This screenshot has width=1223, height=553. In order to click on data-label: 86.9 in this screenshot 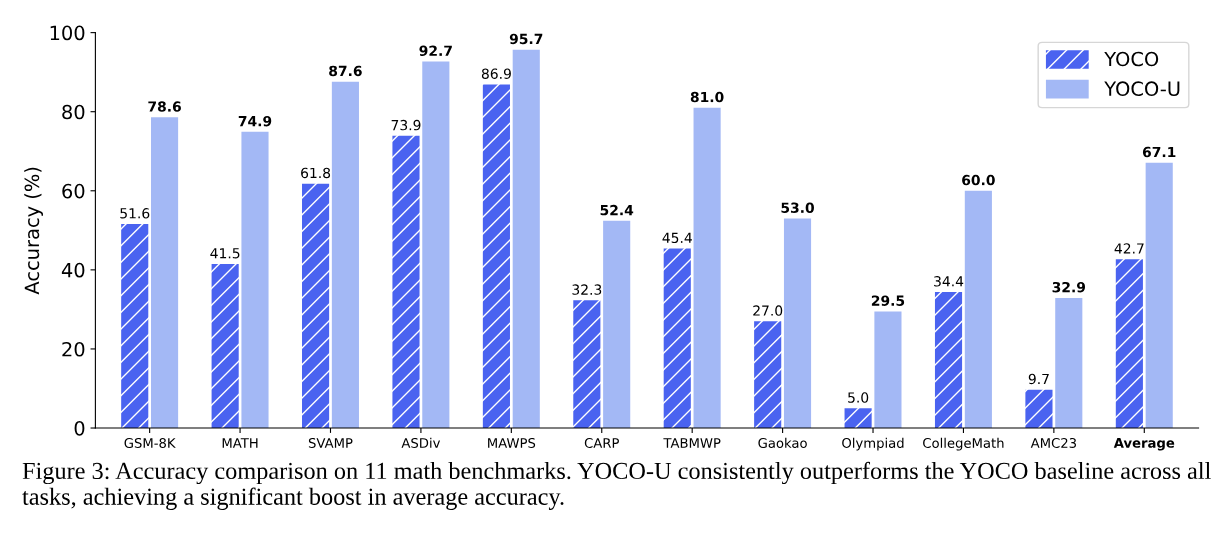, I will do `click(496, 73)`.